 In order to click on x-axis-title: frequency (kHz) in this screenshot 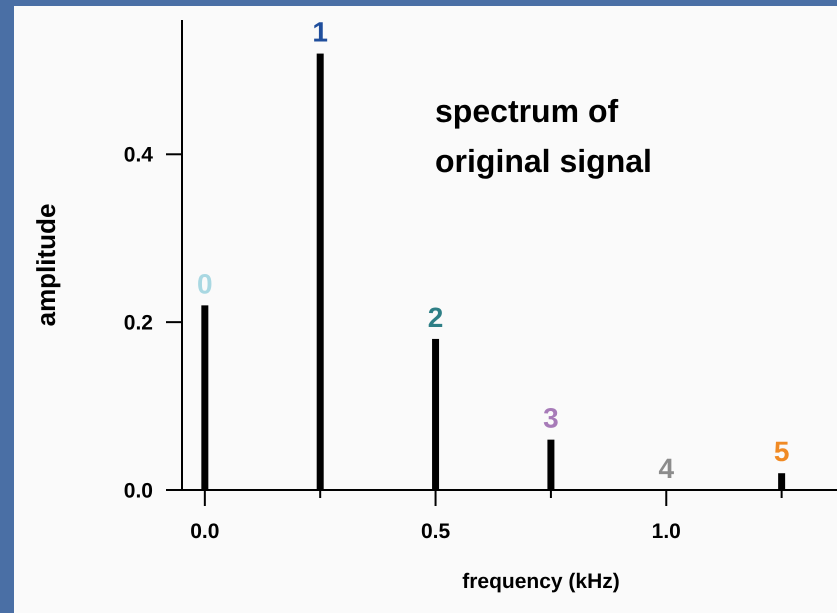, I will do `click(541, 581)`.